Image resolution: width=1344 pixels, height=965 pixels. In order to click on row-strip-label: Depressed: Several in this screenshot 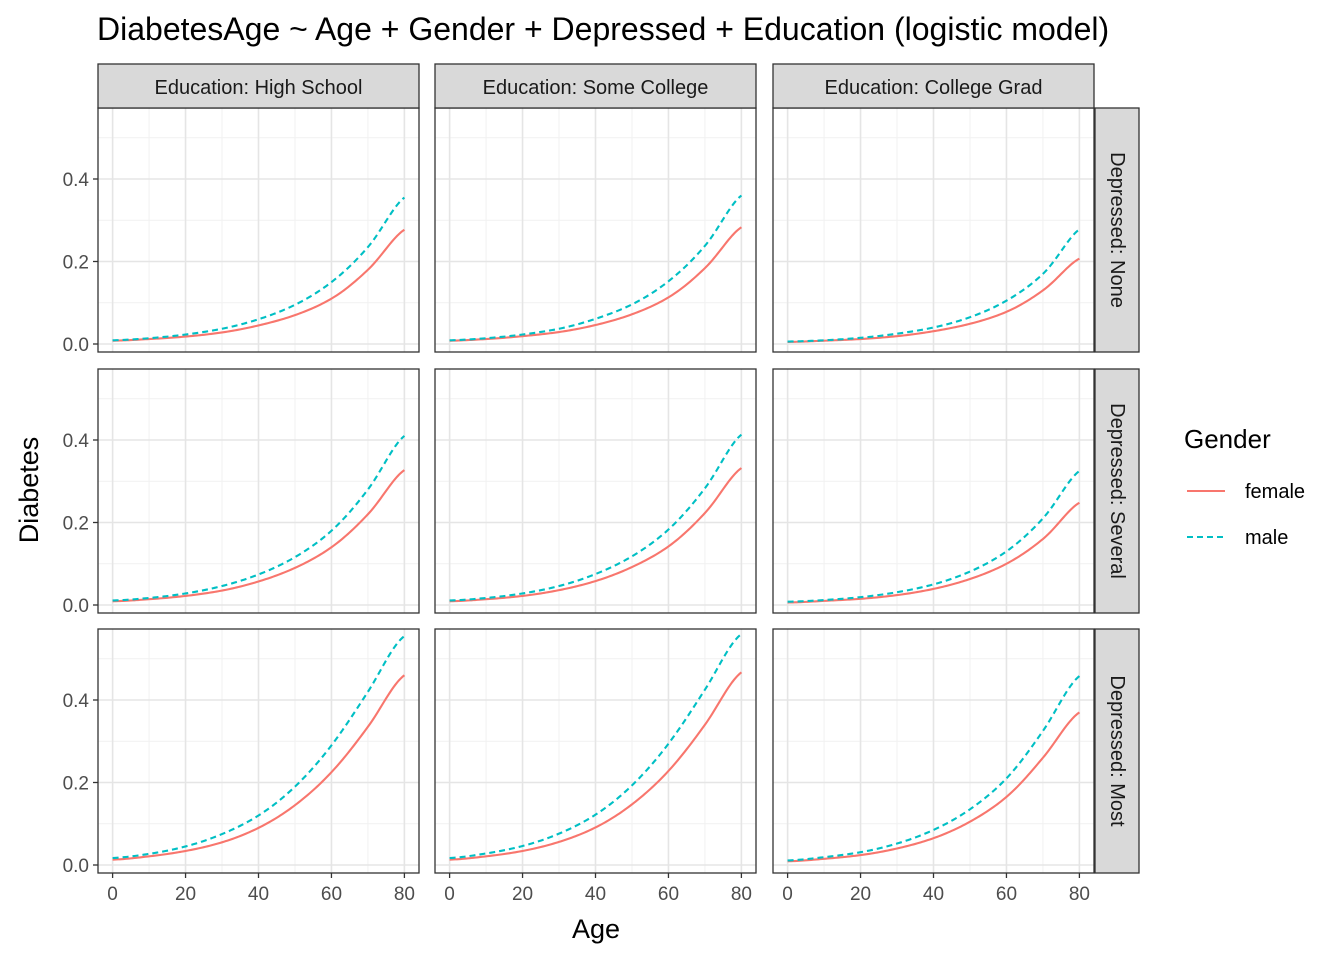, I will do `click(1117, 491)`.